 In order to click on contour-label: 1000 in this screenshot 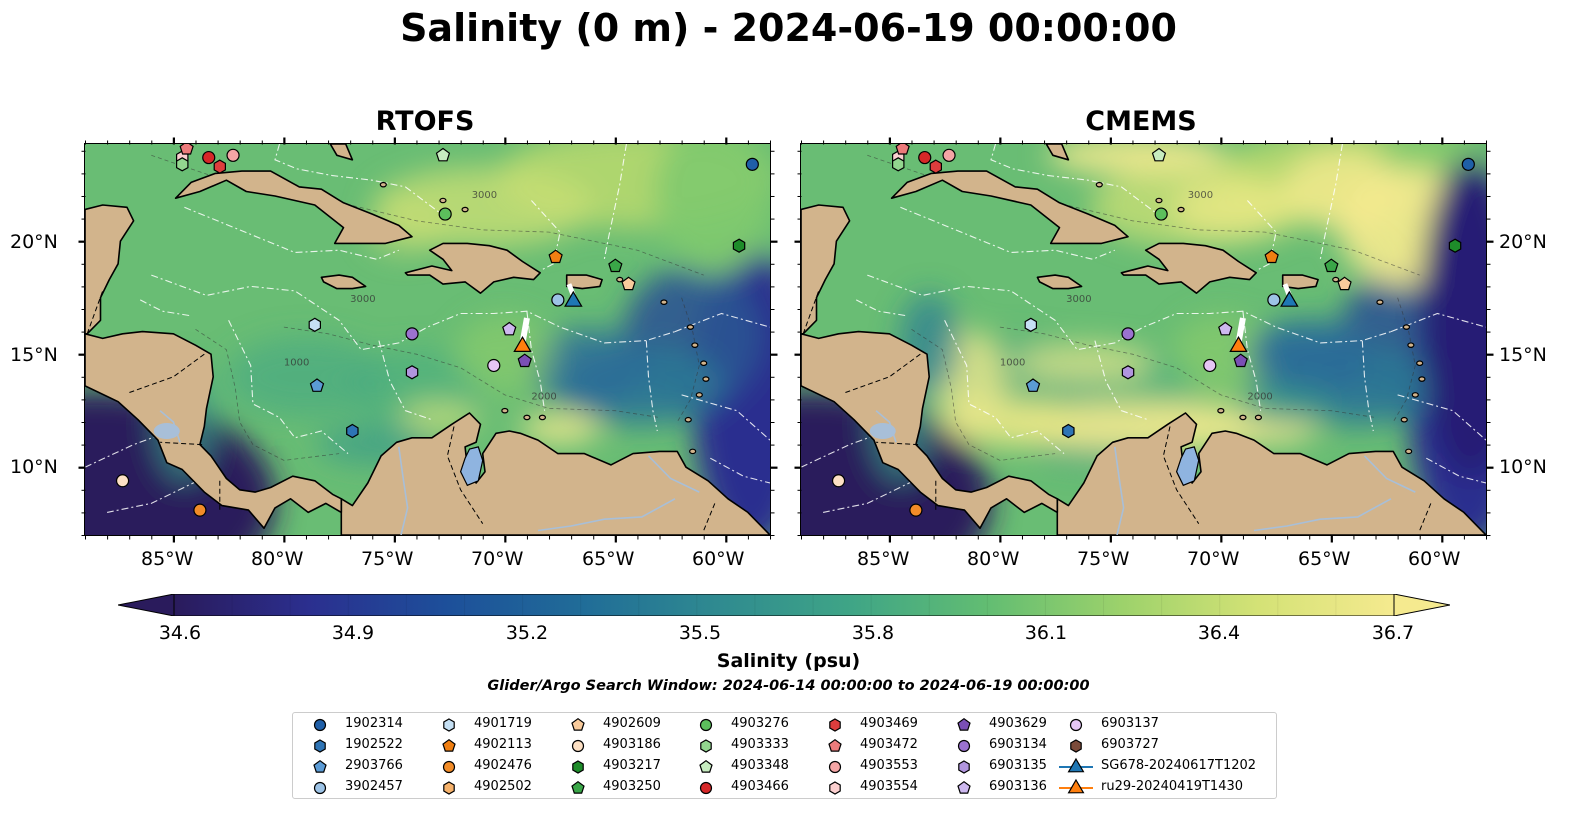, I will do `click(1012, 362)`.